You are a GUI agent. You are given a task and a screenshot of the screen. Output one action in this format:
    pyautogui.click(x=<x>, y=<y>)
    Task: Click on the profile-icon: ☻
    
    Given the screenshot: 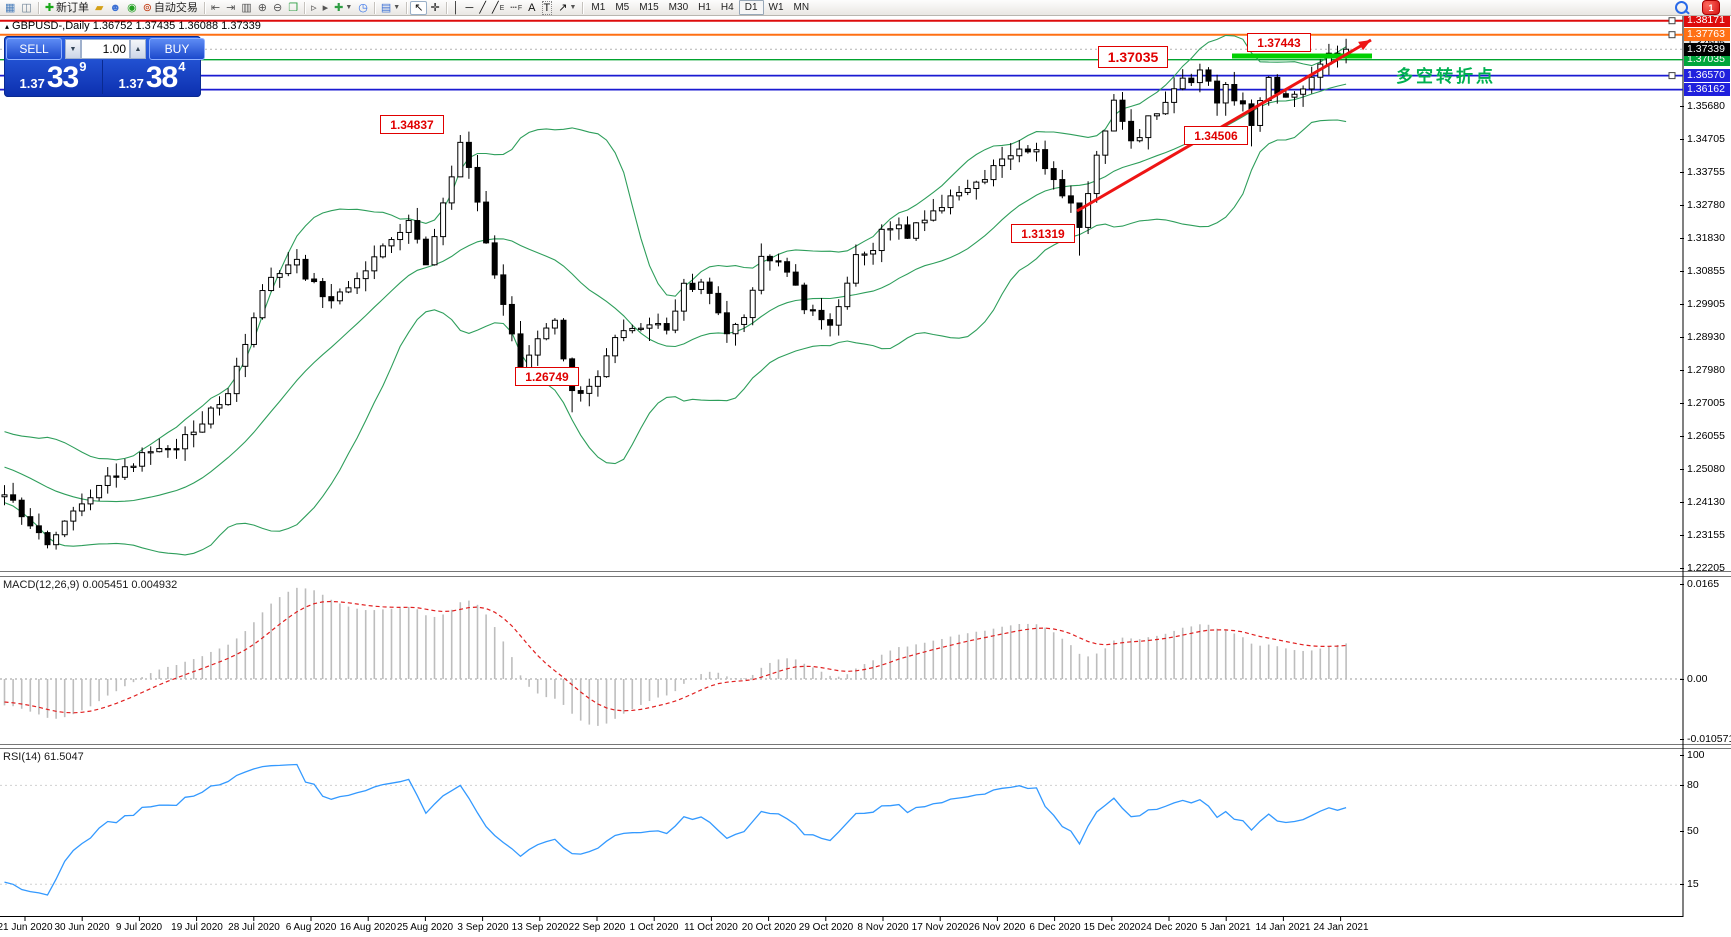 What is the action you would take?
    pyautogui.click(x=115, y=7)
    